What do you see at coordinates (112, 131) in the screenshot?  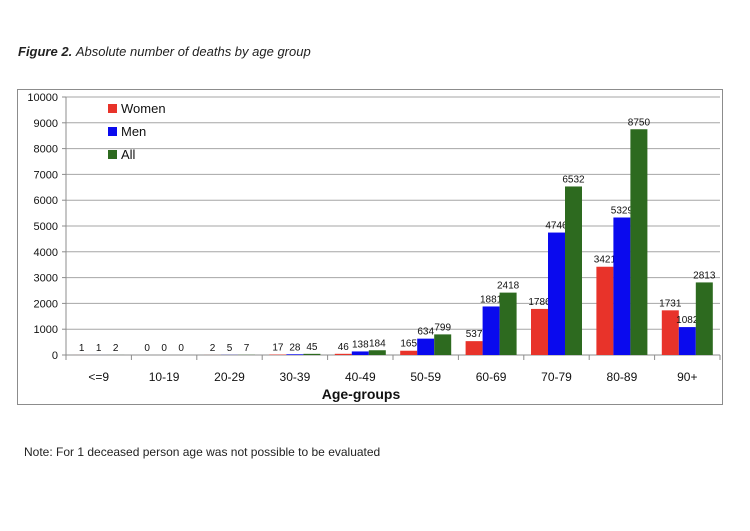 I see `legend-swatch-men` at bounding box center [112, 131].